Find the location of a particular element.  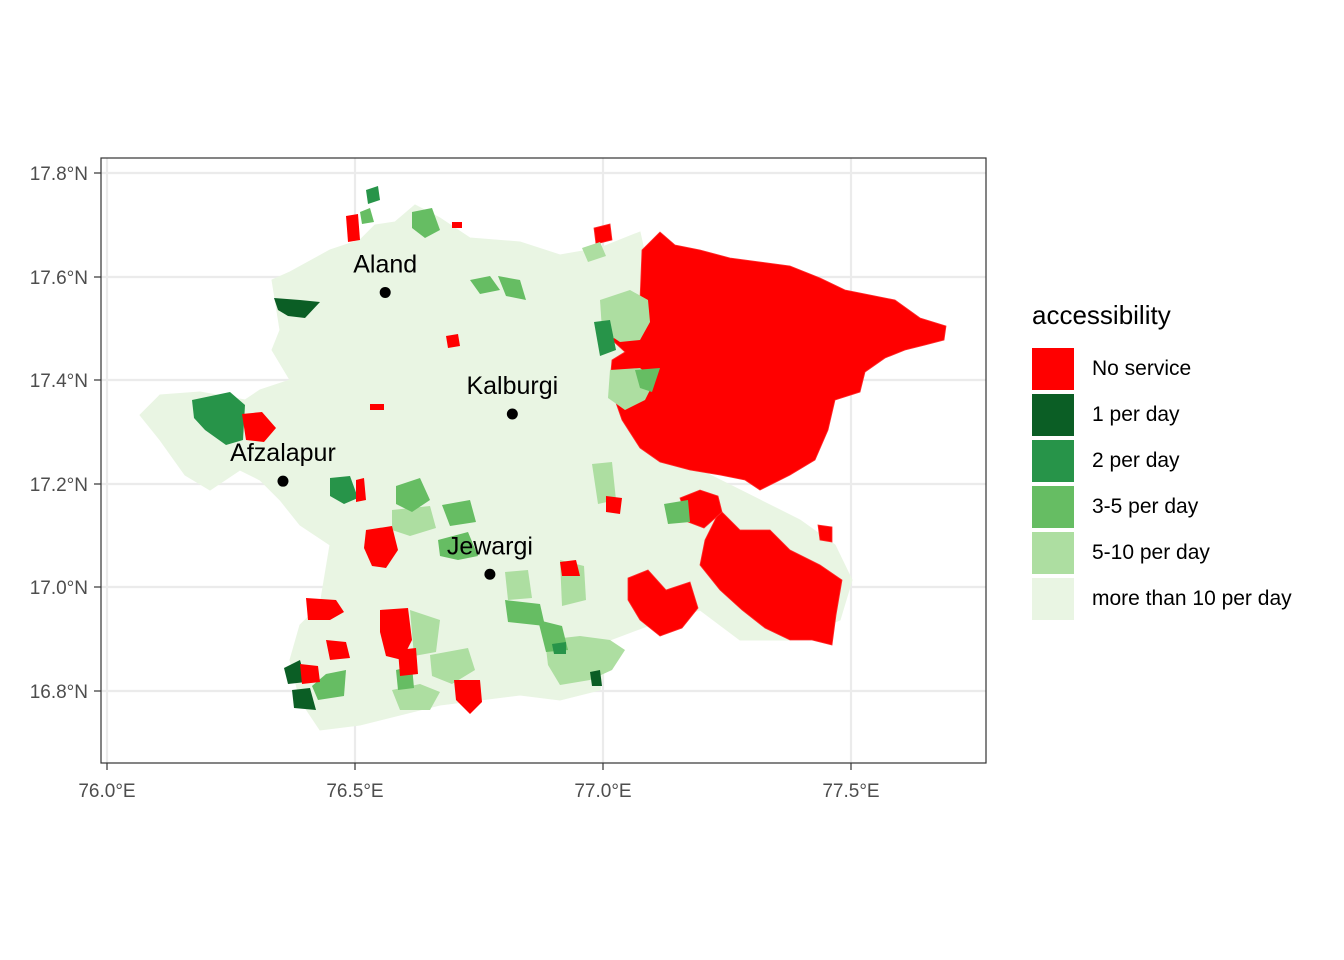

city-label: Kalburgi is located at coordinates (512, 386).